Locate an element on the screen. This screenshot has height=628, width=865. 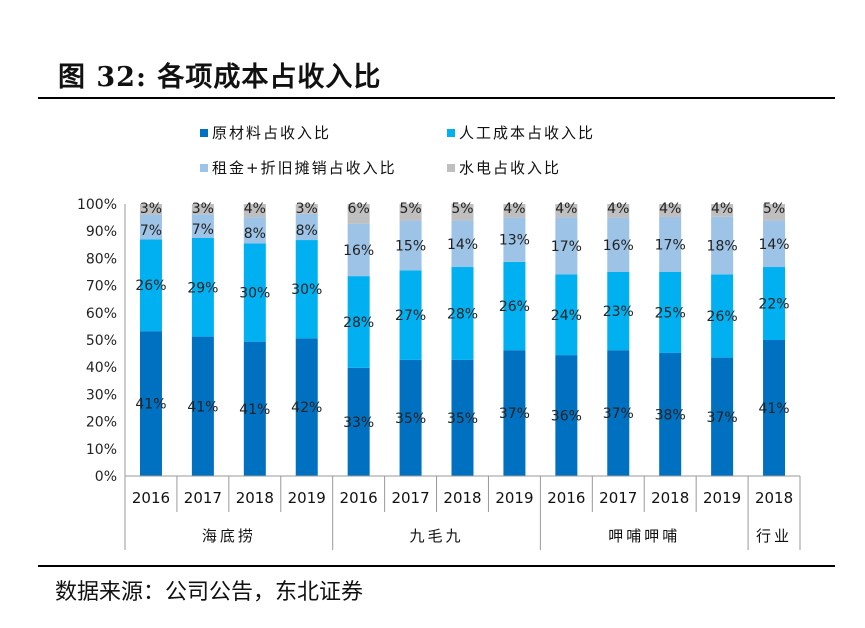
legend-label: 原材料占收入比 is located at coordinates (272, 133).